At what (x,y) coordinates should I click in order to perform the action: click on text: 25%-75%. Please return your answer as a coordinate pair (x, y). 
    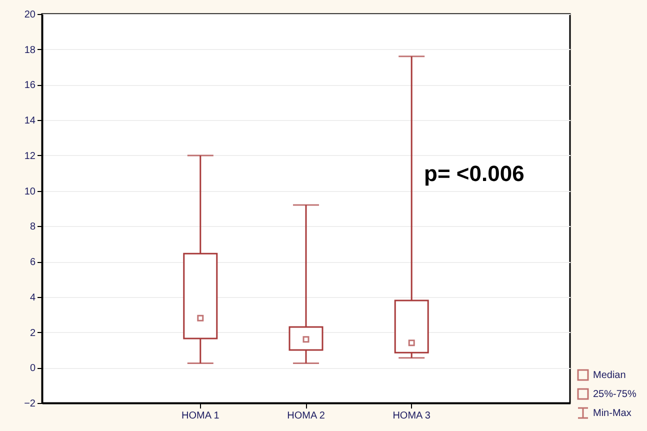
    Looking at the image, I should click on (614, 394).